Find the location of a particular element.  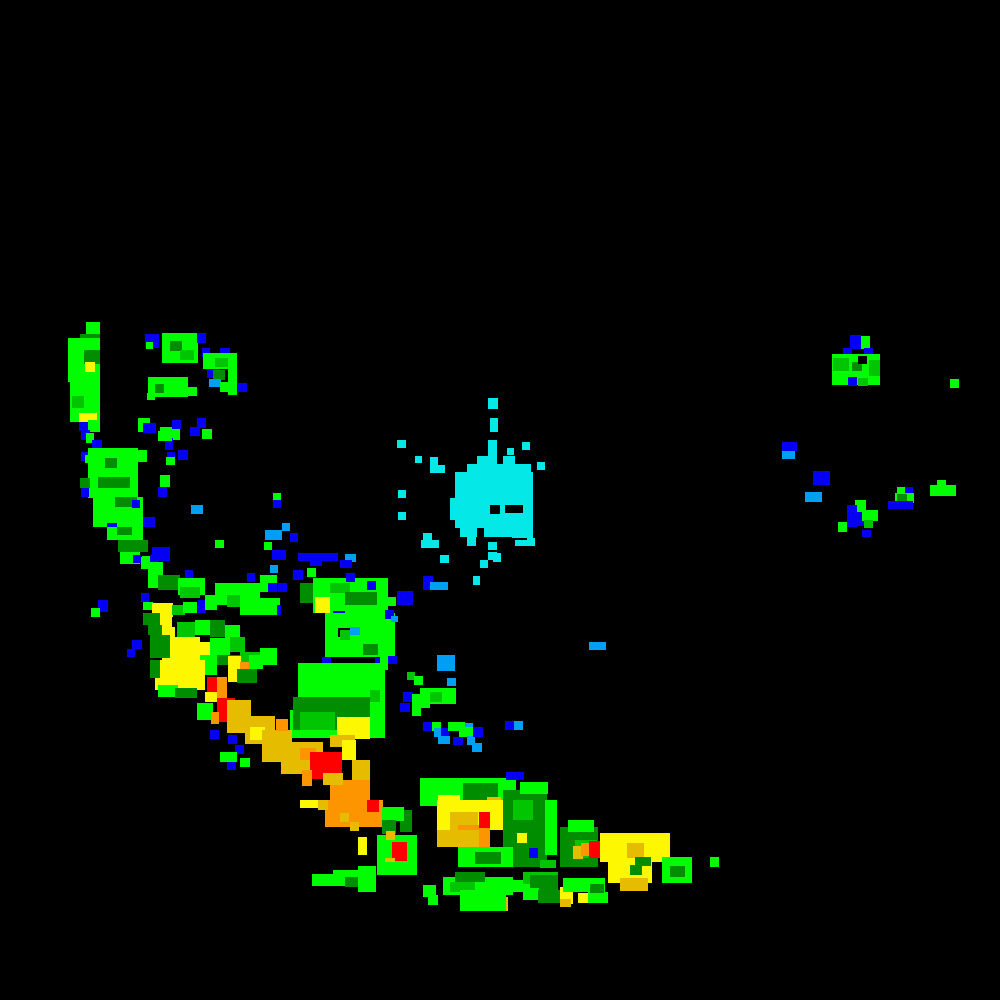

radar-cell-black-hole is located at coordinates (514, 509).